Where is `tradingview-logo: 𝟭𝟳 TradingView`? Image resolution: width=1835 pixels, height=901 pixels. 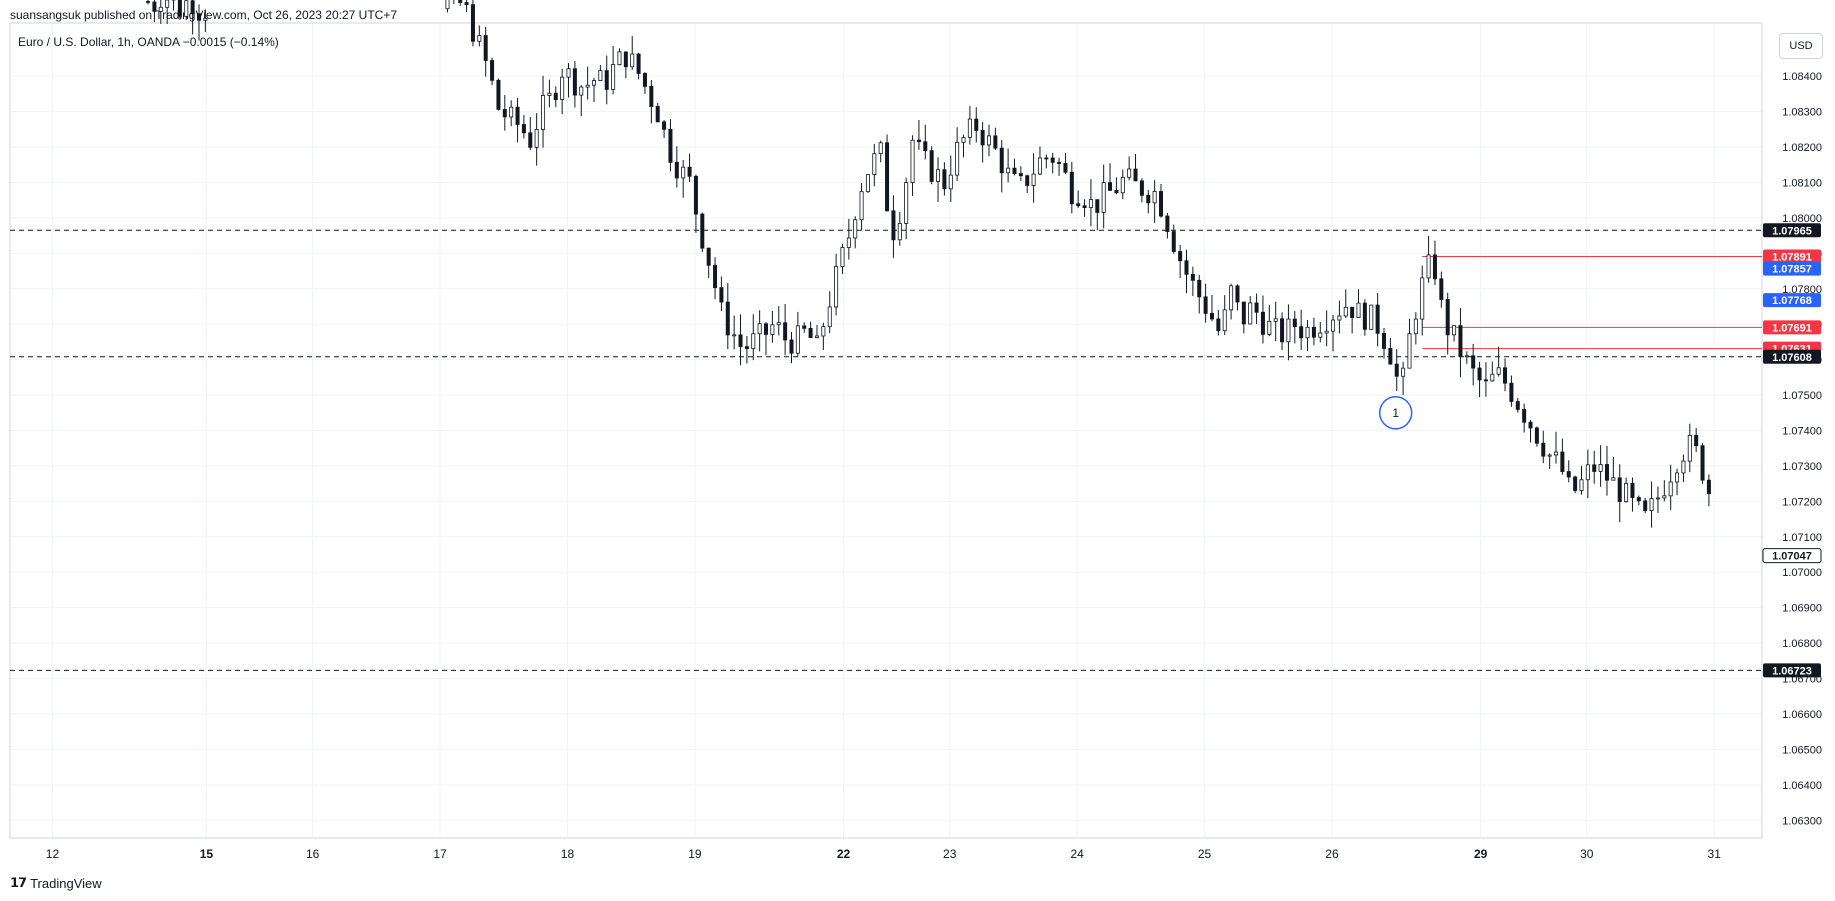
tradingview-logo: 𝟭𝟳 TradingView is located at coordinates (56, 883).